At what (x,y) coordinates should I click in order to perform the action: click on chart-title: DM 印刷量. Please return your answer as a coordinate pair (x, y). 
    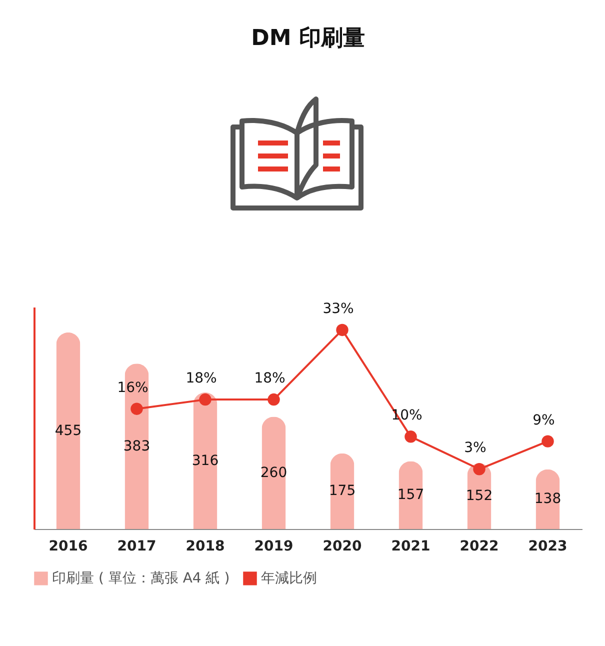
    Looking at the image, I should click on (308, 38).